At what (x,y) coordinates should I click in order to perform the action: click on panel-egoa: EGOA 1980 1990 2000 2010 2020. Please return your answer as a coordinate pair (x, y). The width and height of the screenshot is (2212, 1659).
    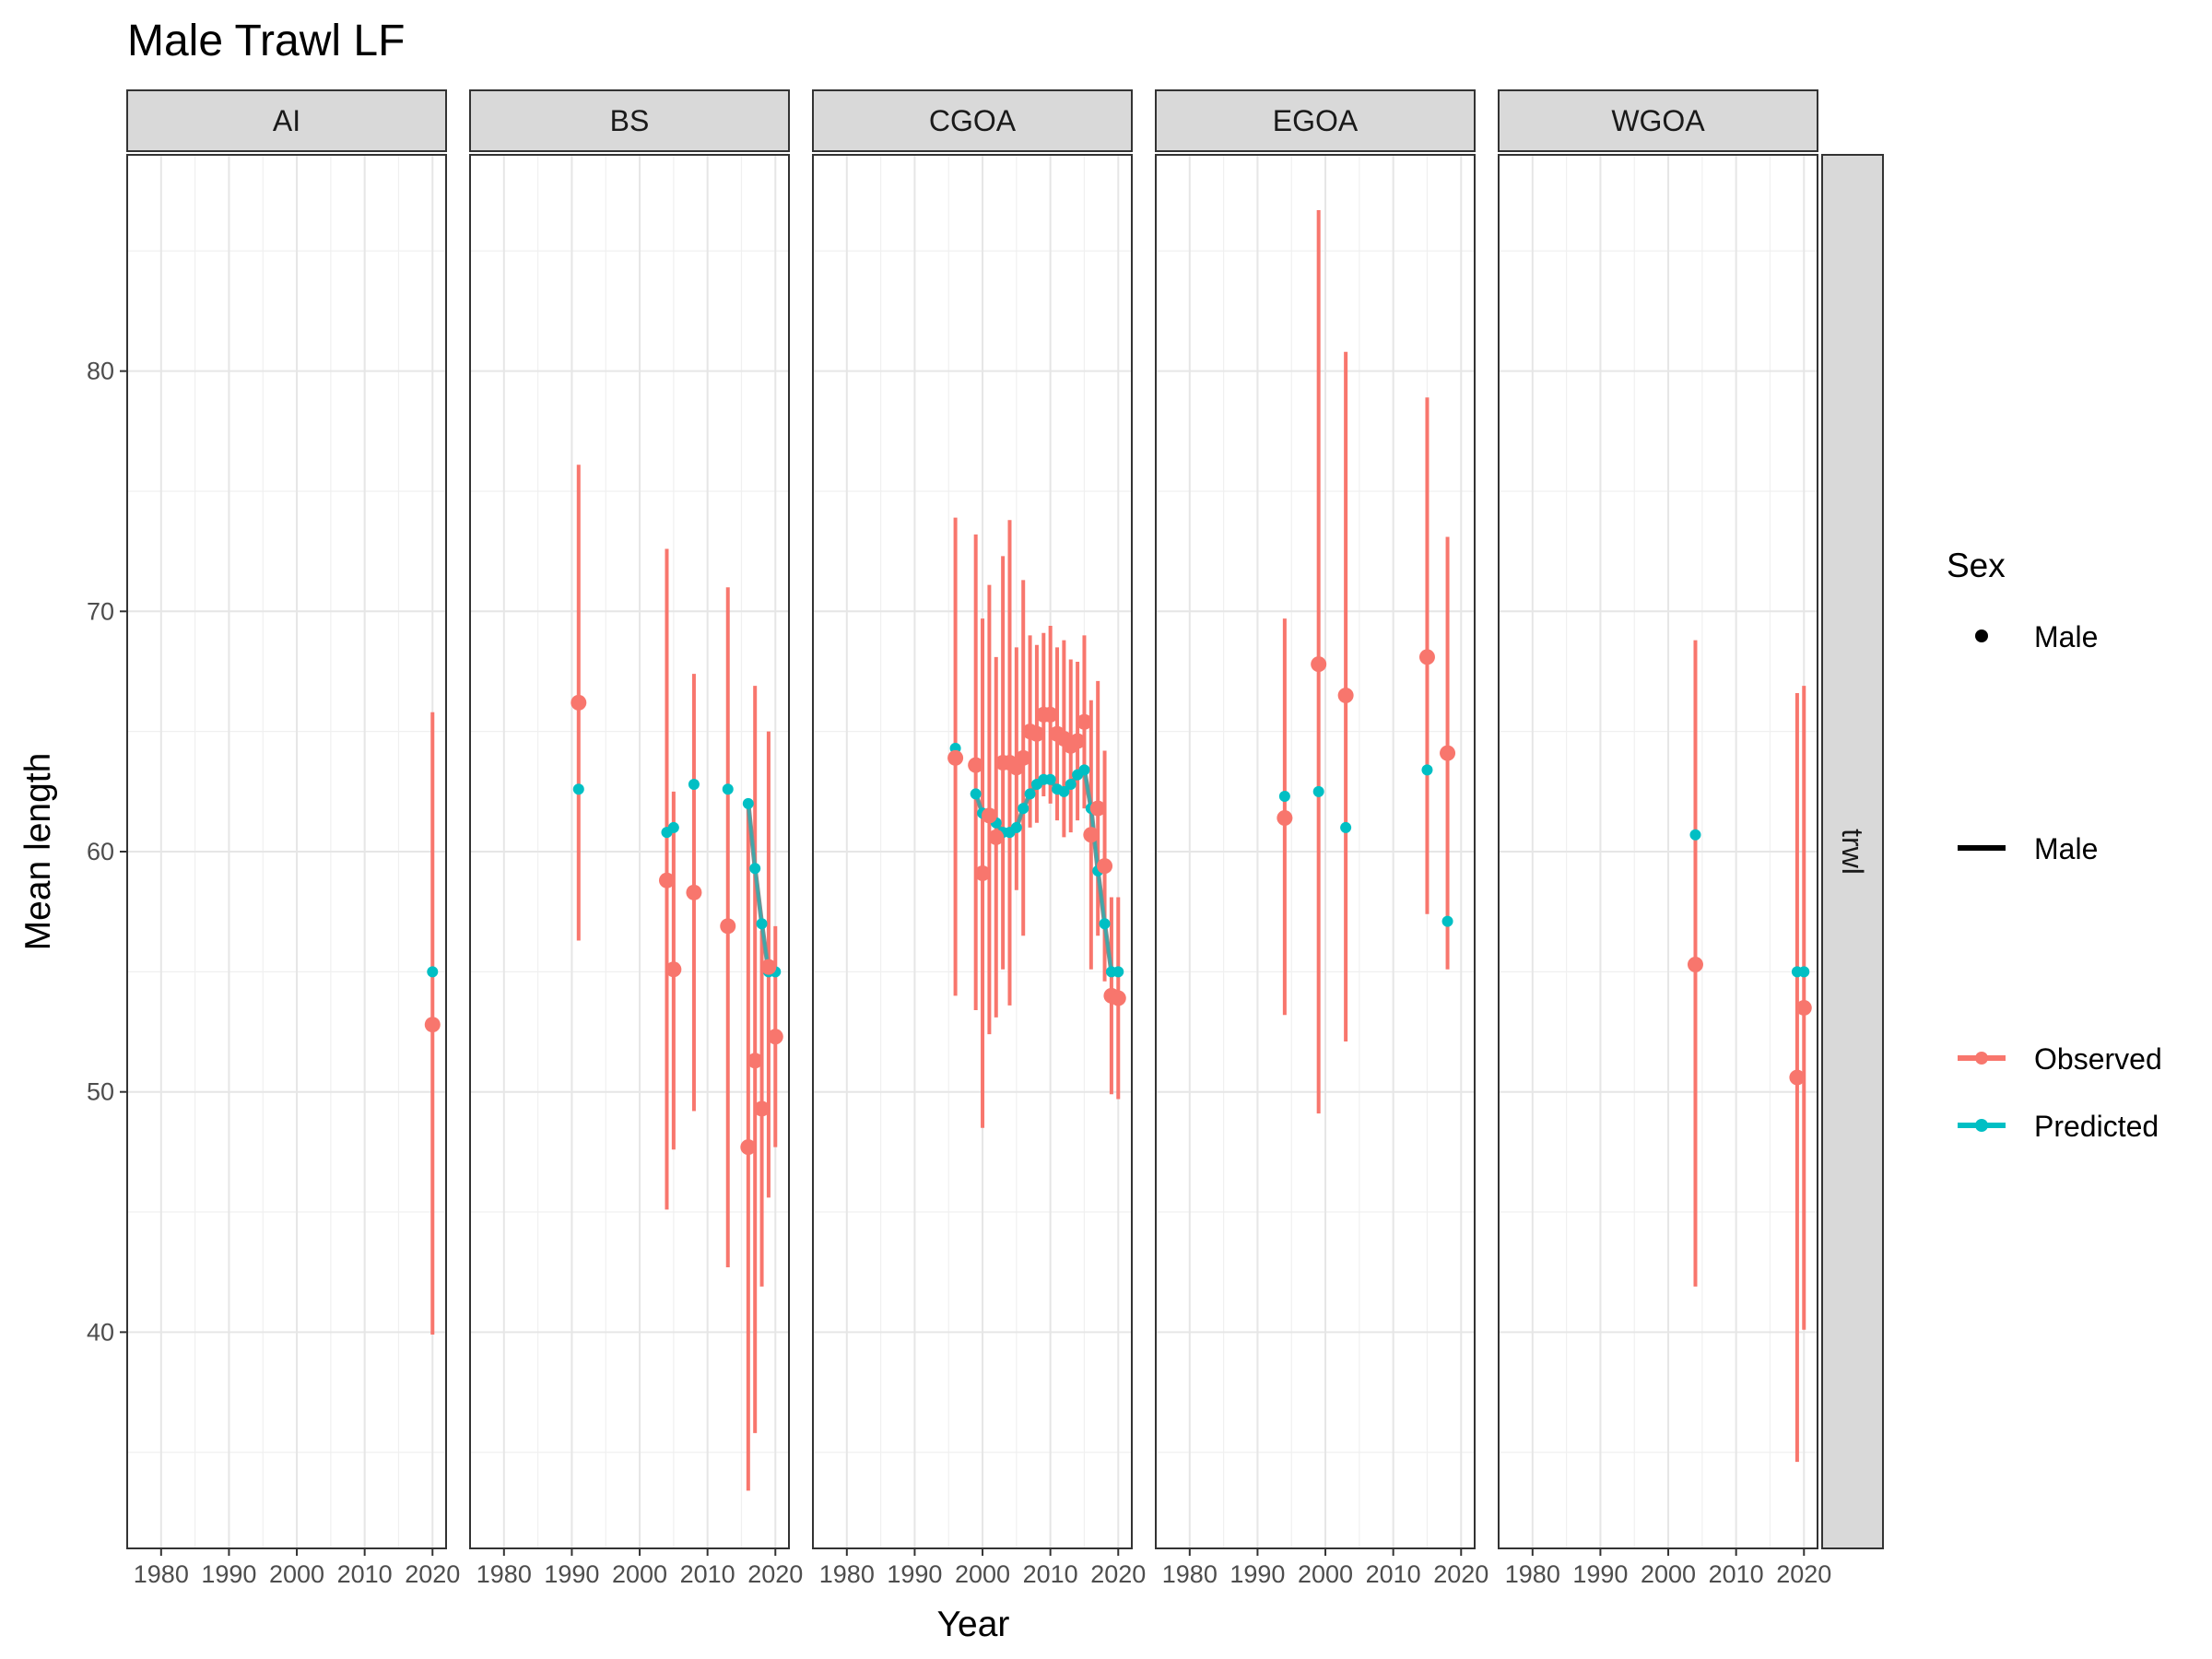
    Looking at the image, I should click on (1321, 838).